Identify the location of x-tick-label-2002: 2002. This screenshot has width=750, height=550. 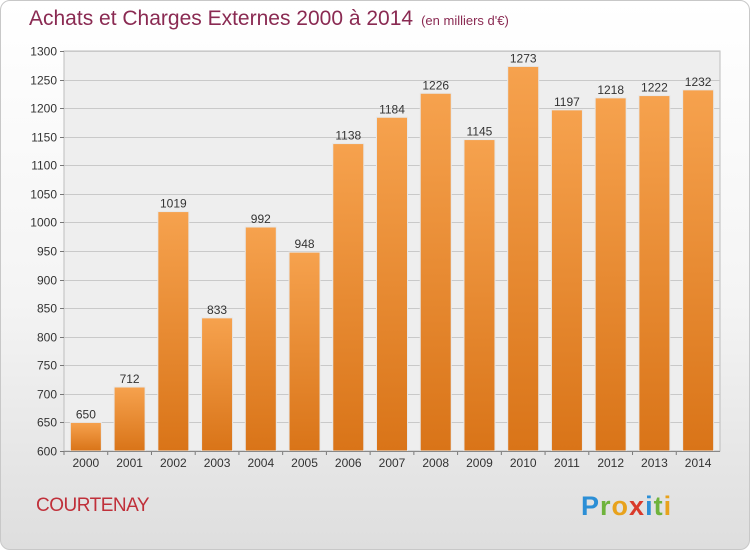
(173, 463).